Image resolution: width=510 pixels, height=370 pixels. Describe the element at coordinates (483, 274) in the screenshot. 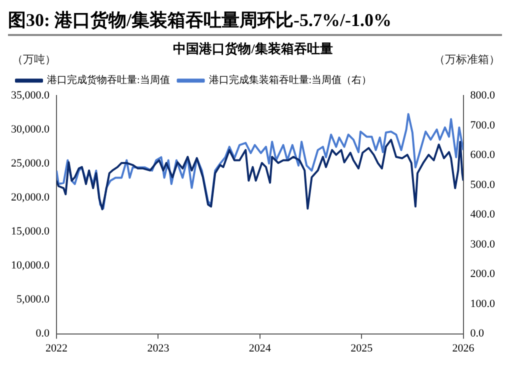

I see `y2-tick-label: 200.0` at that location.